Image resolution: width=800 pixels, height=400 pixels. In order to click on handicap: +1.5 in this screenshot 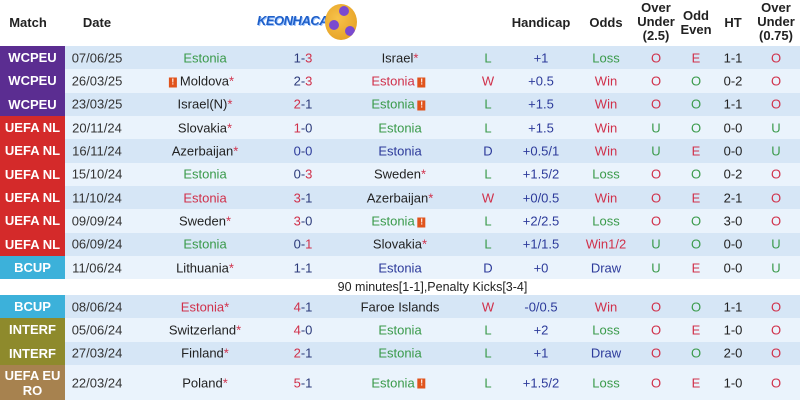, I will do `click(541, 104)`.